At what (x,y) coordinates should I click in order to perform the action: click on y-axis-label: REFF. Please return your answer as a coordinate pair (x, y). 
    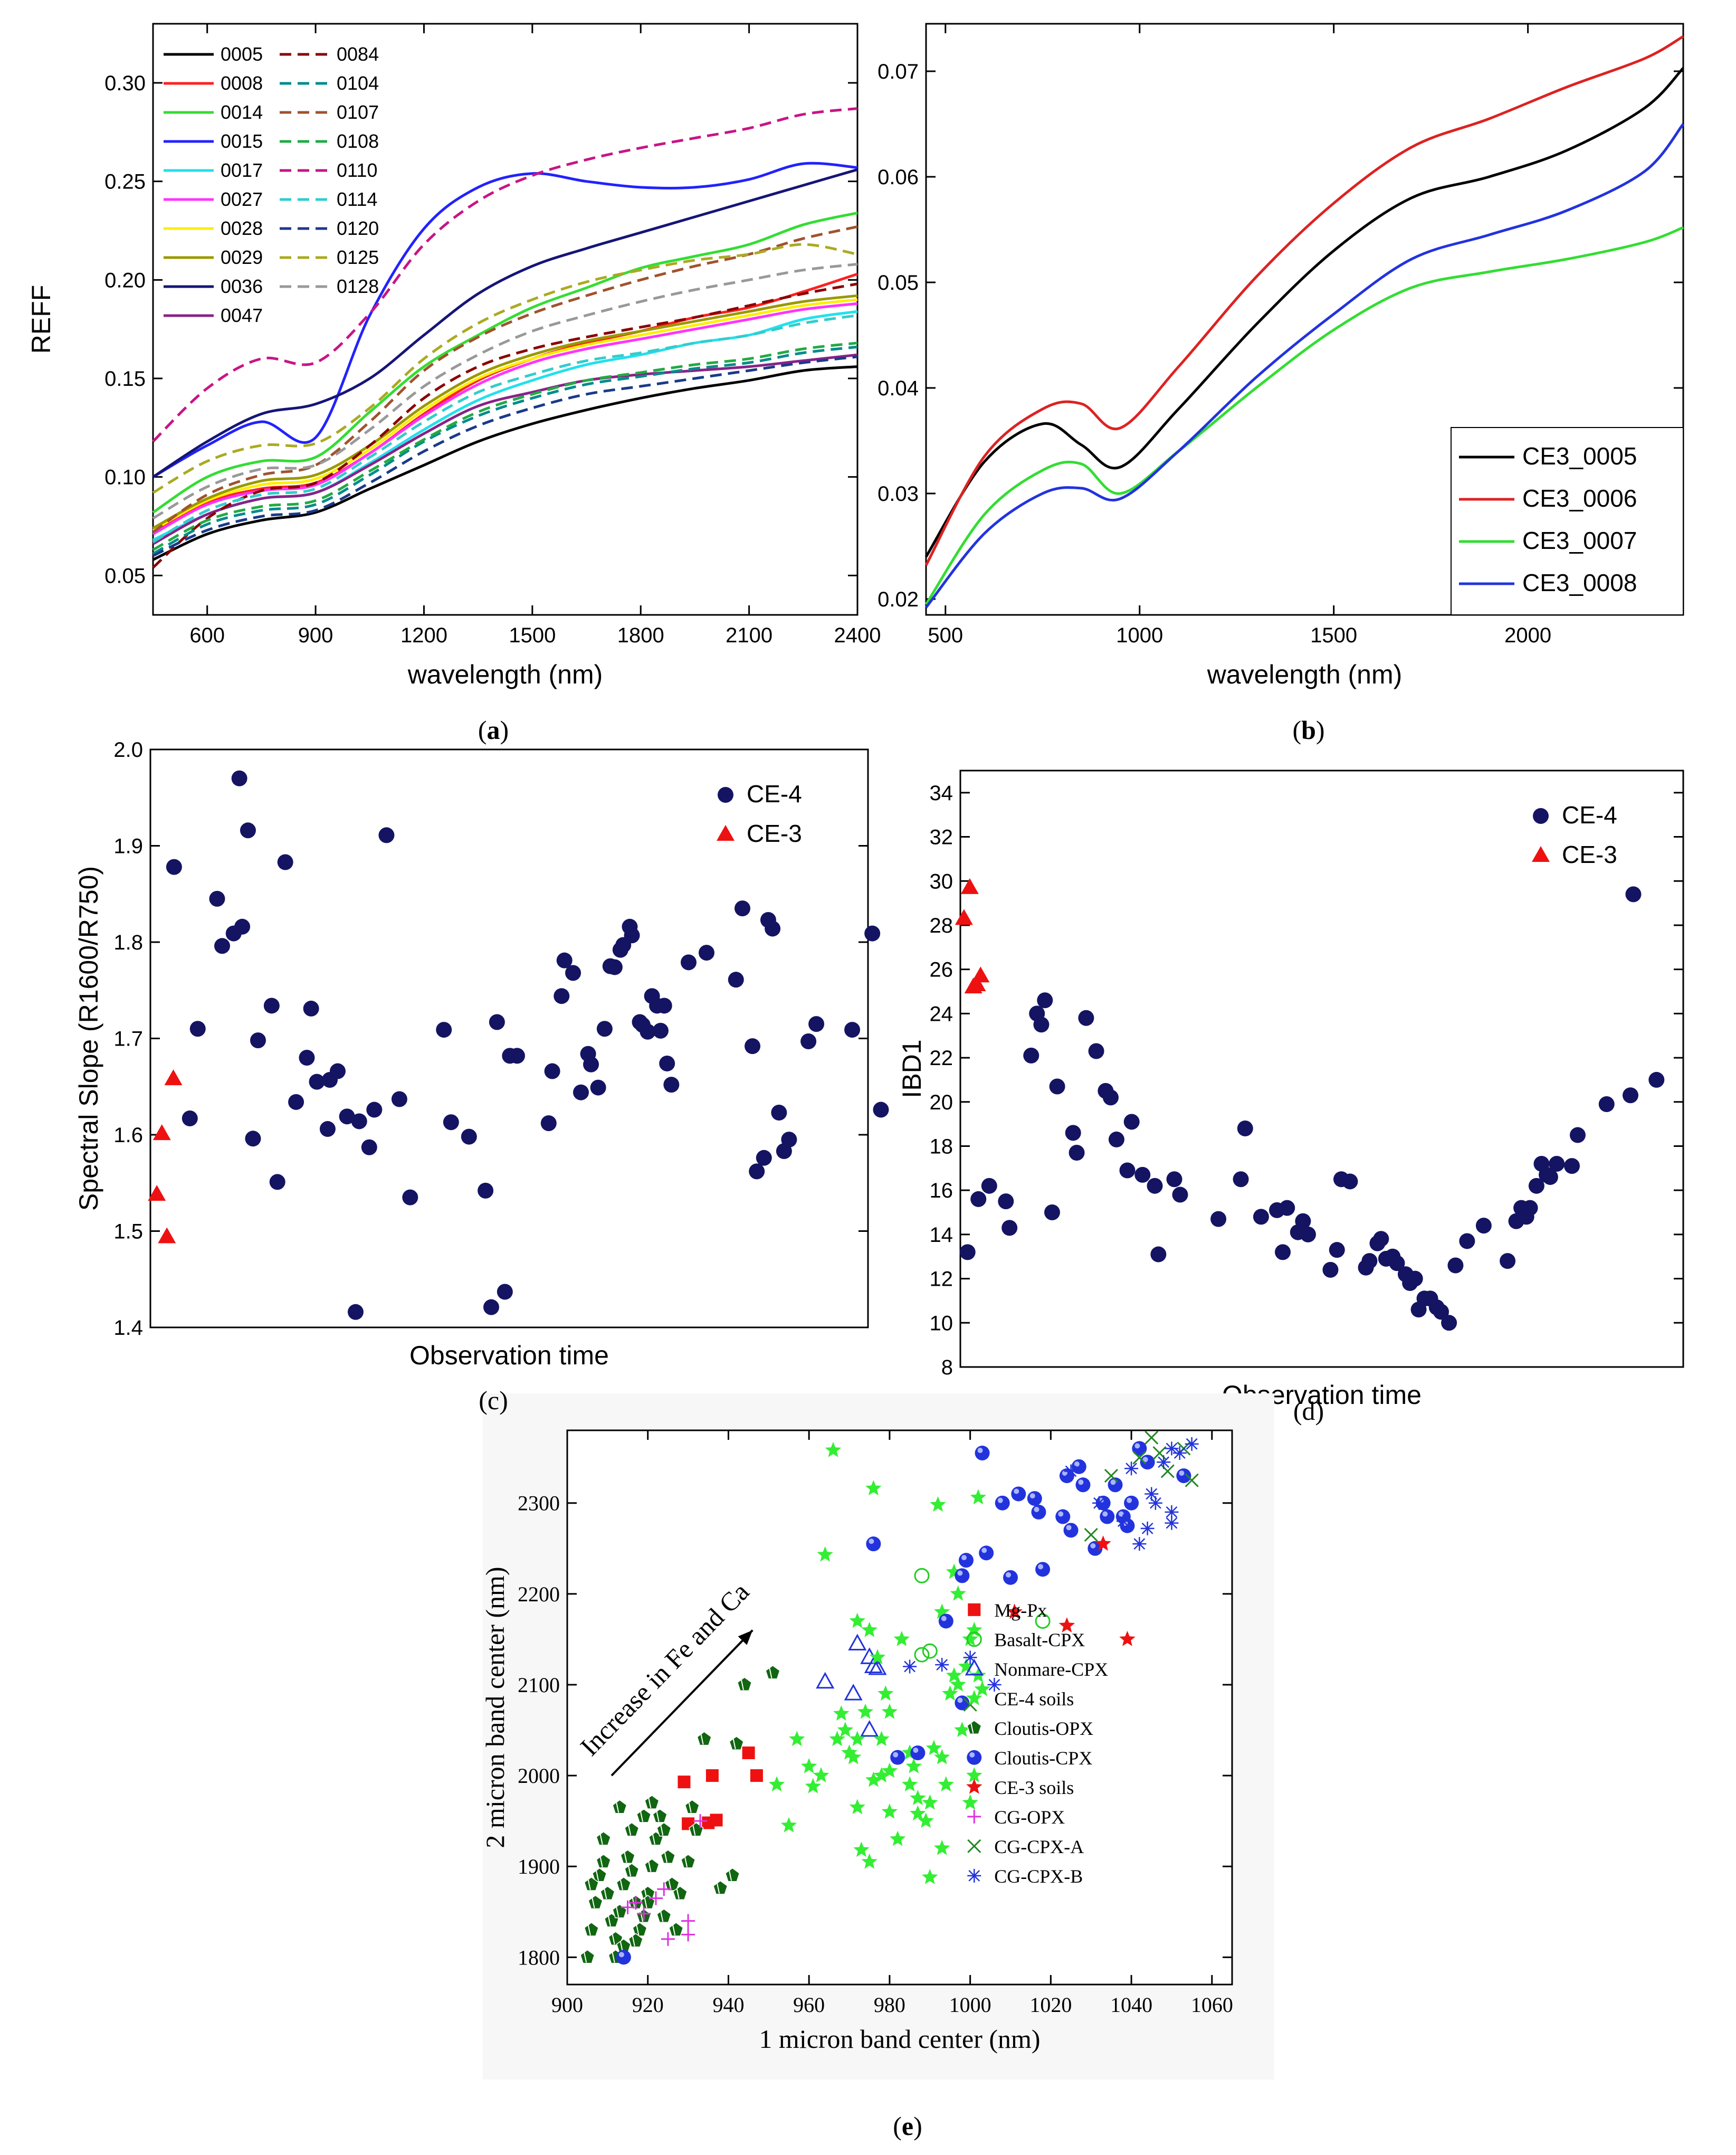
    Looking at the image, I should click on (41, 319).